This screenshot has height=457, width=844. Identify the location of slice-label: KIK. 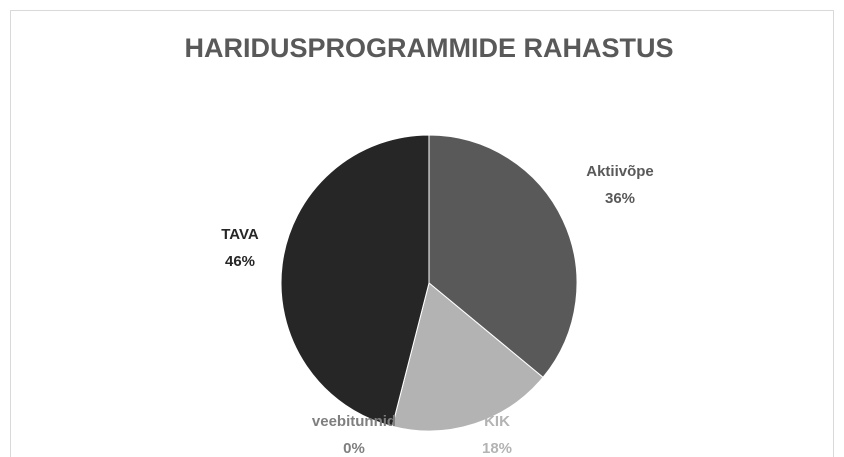
(497, 421).